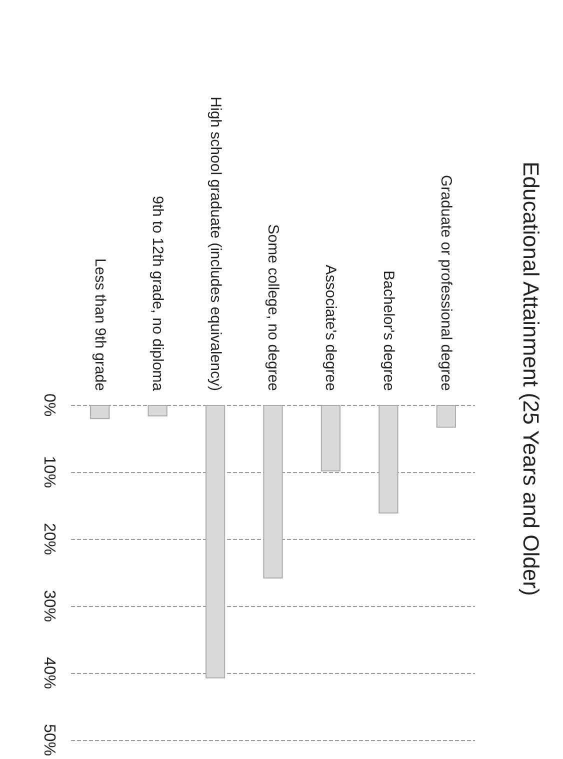 The width and height of the screenshot is (563, 759). What do you see at coordinates (49, 539) in the screenshot?
I see `y-tick-label: 20%` at bounding box center [49, 539].